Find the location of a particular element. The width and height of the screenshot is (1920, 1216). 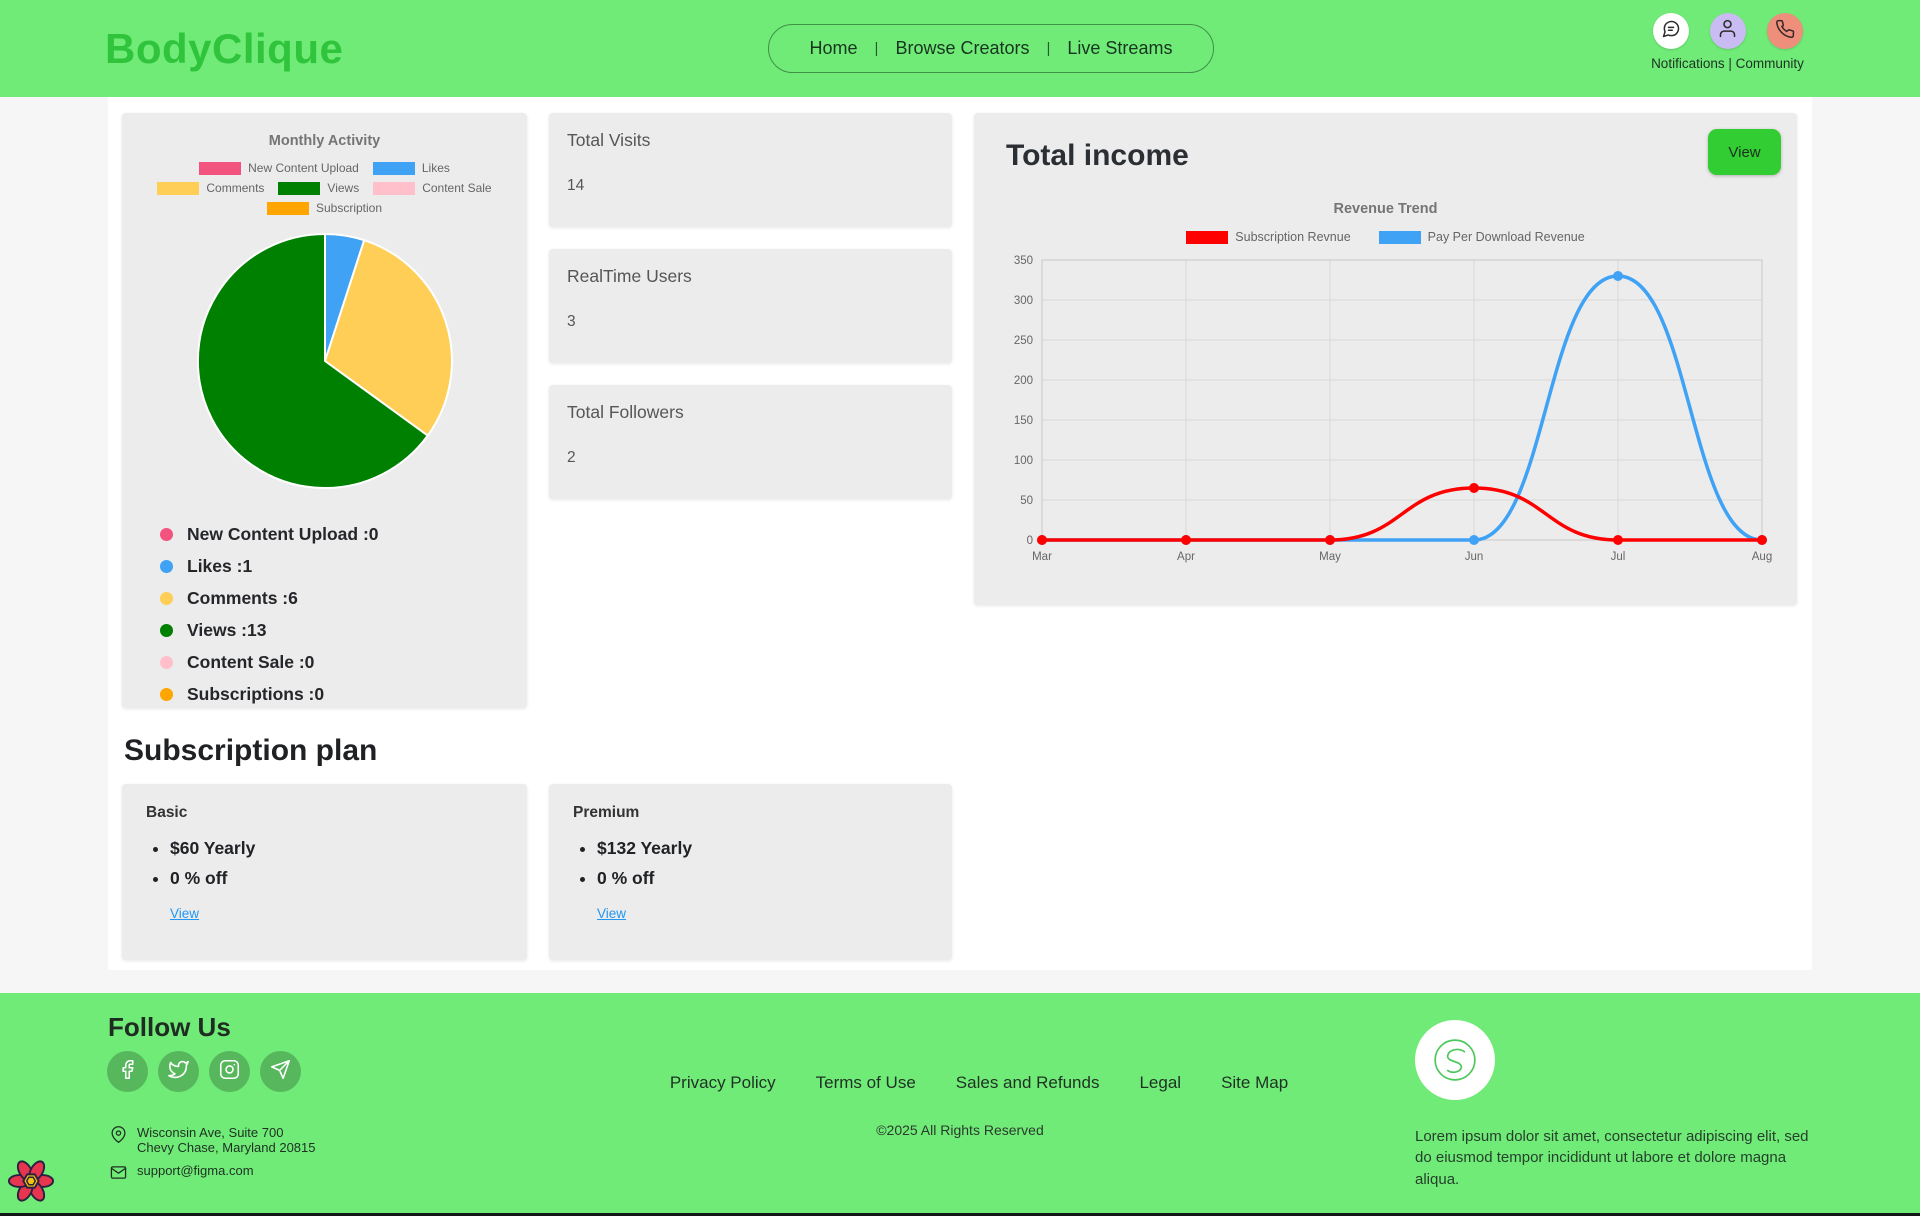

telegram-icon is located at coordinates (280, 1072).